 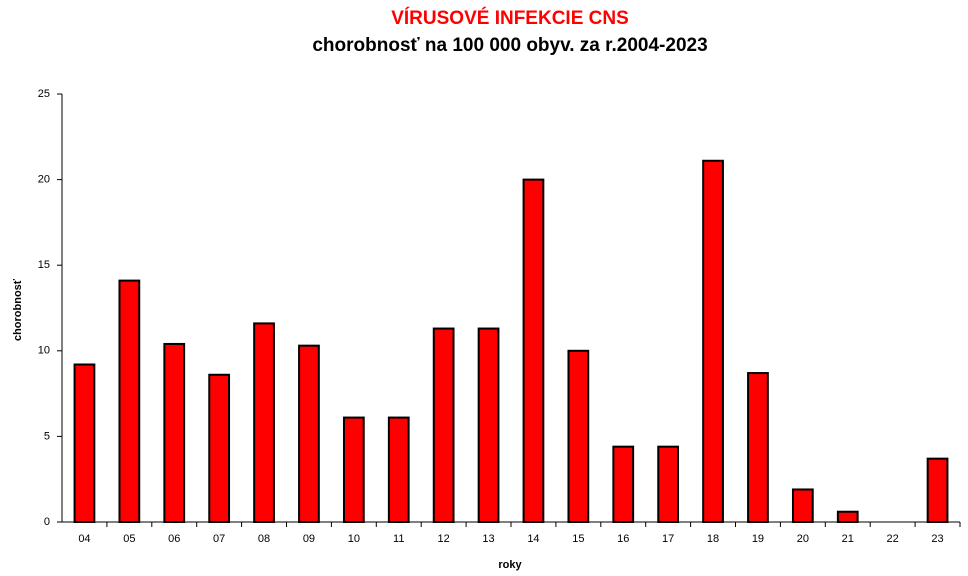 I want to click on x-tick-label: 04, so click(x=84, y=539).